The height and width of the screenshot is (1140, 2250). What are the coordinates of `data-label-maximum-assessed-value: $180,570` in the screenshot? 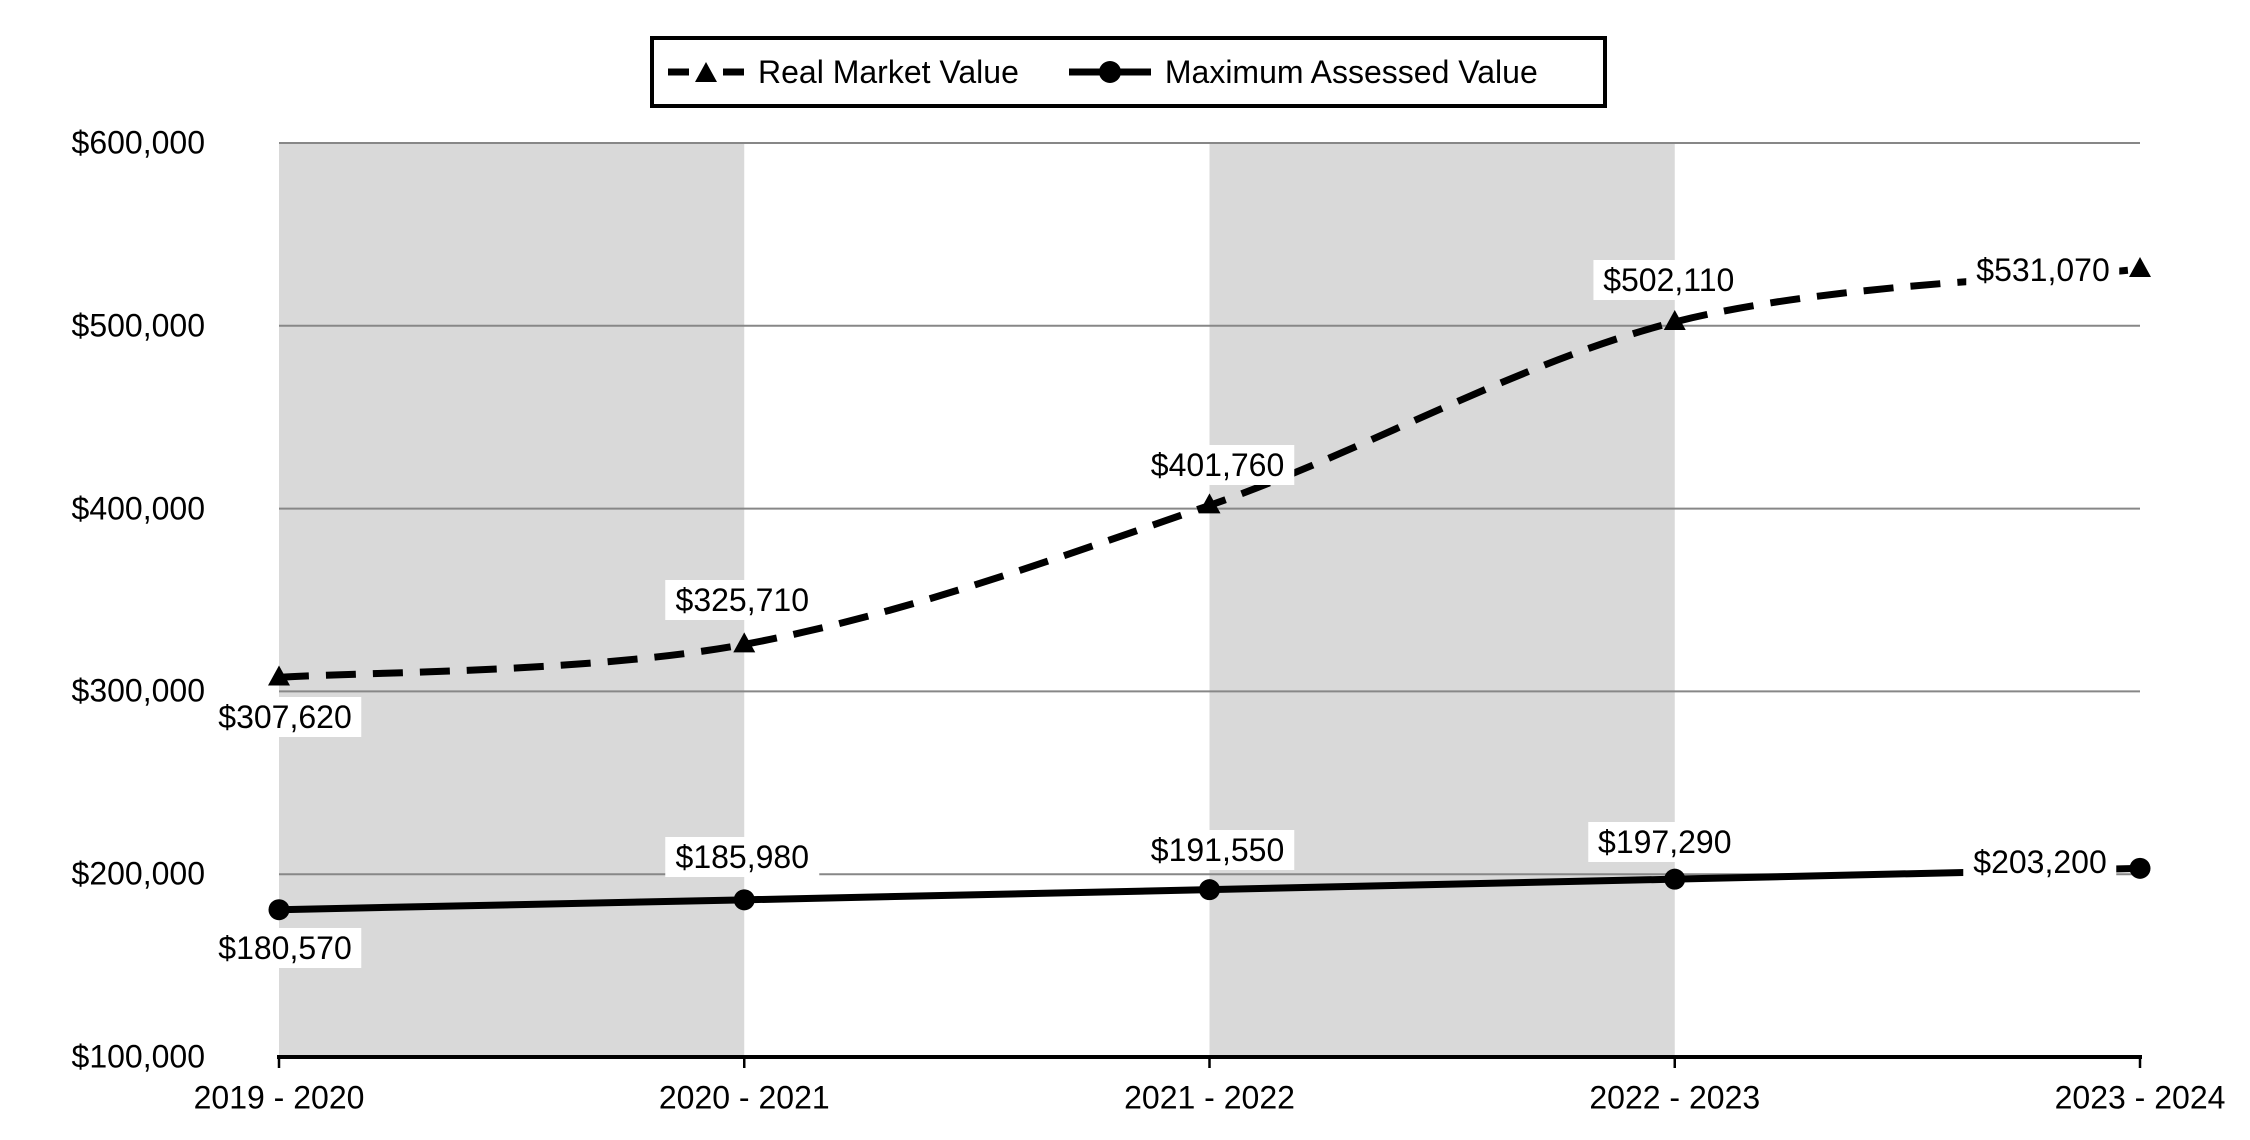 It's located at (285, 947).